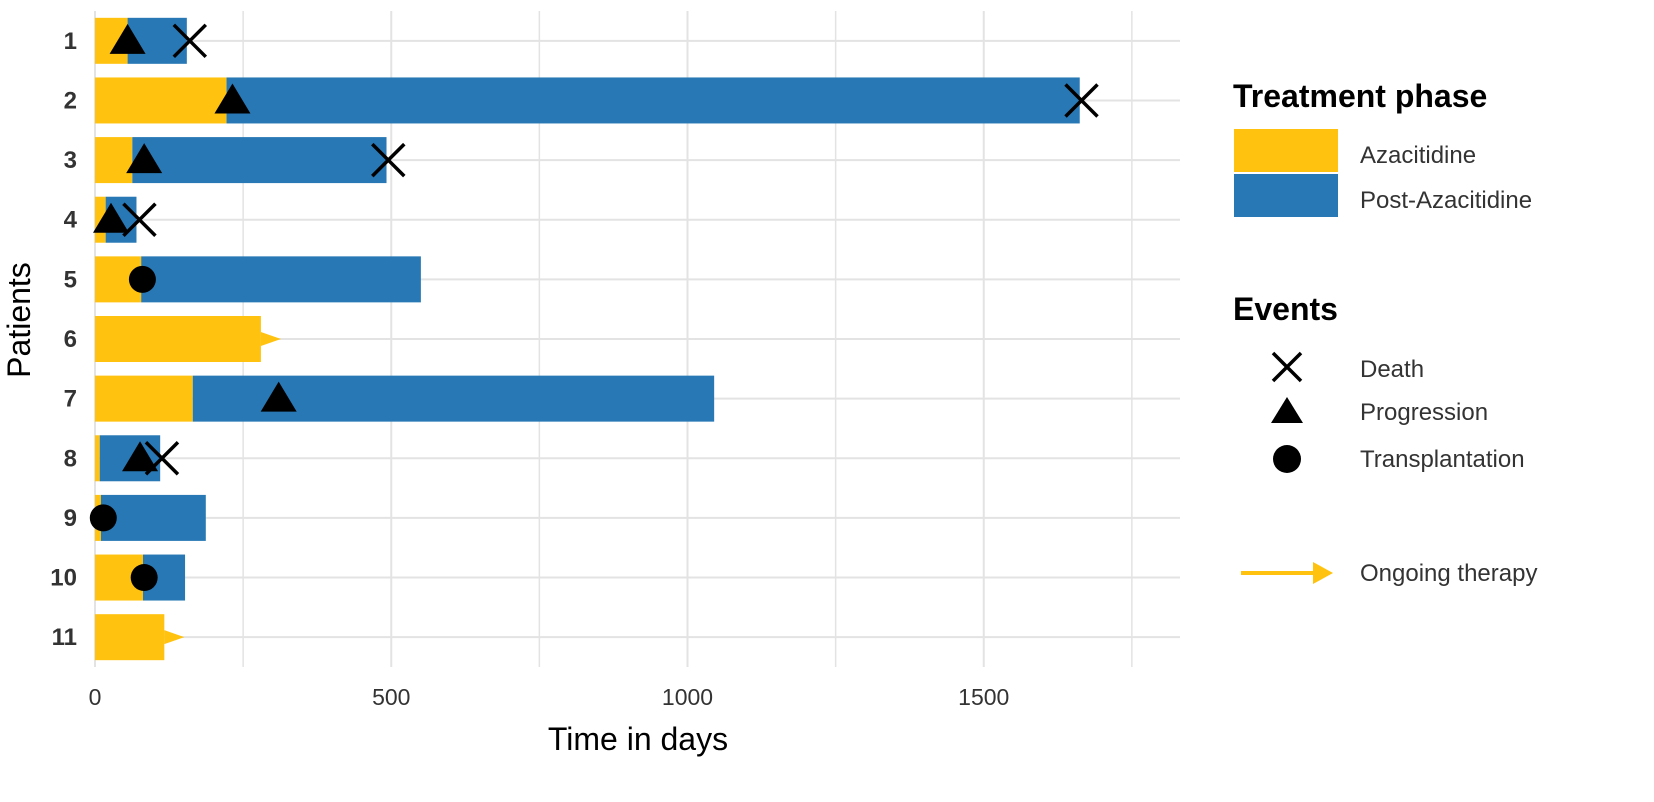 The height and width of the screenshot is (802, 1654). Describe the element at coordinates (1448, 573) in the screenshot. I see `legend-label-ongoing: Ongoing therapy` at that location.